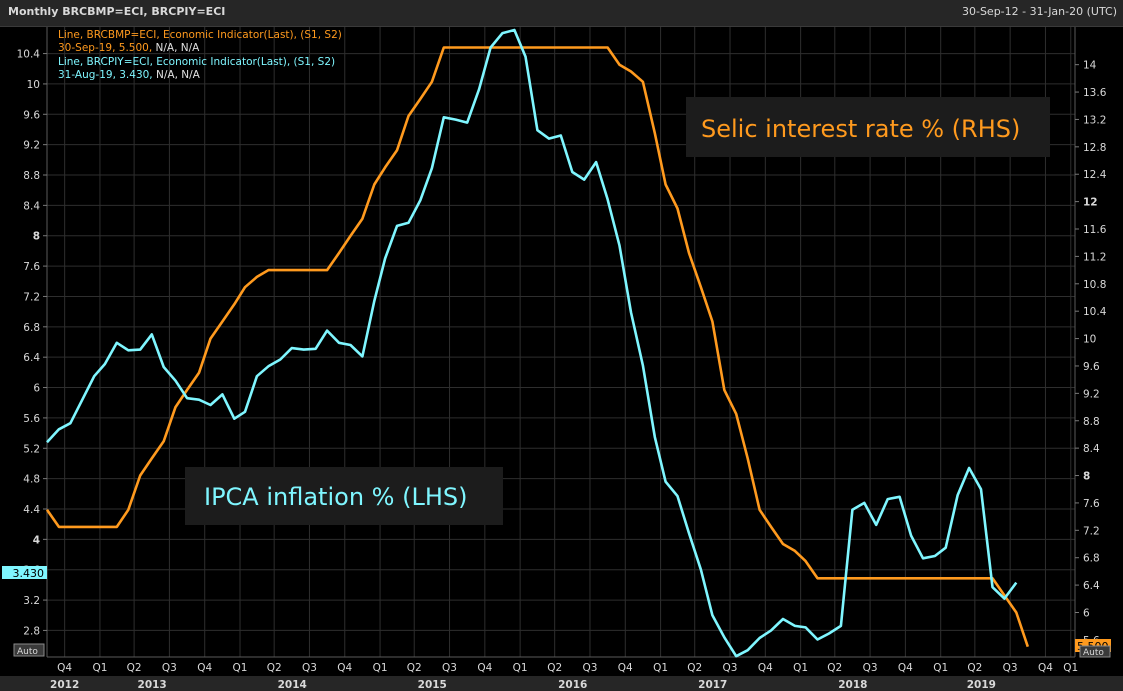  Describe the element at coordinates (129, 75) in the screenshot. I see `legend-ipca-line2: 31-Aug-19, 3.430, N/A, N/A` at that location.